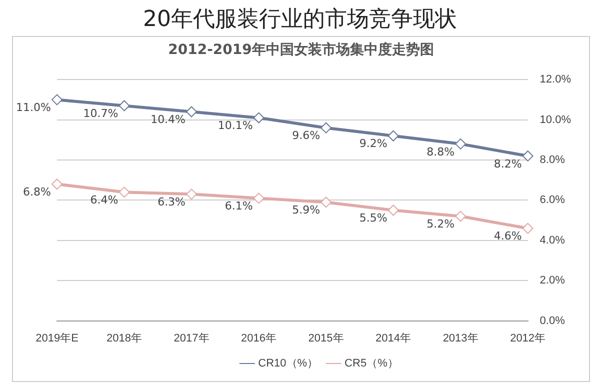 The image size is (600, 386). What do you see at coordinates (306, 135) in the screenshot?
I see `data-label: 9.6%` at bounding box center [306, 135].